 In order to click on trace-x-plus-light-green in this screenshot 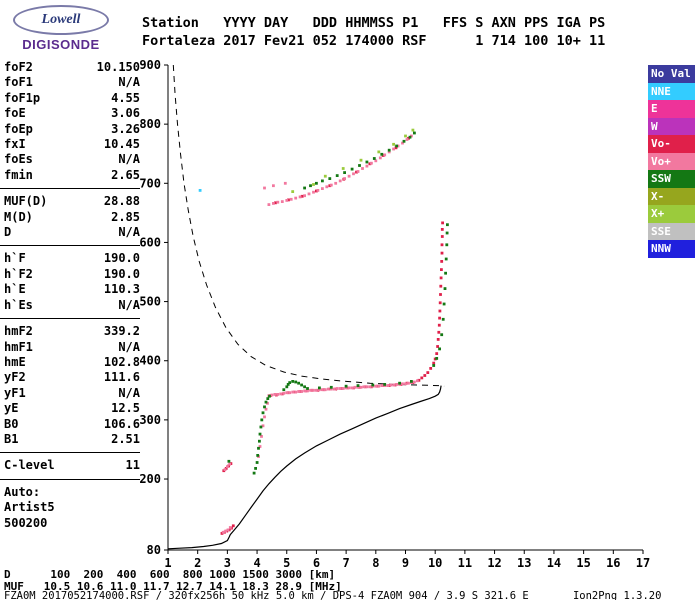, I will do `click(353, 160)`.